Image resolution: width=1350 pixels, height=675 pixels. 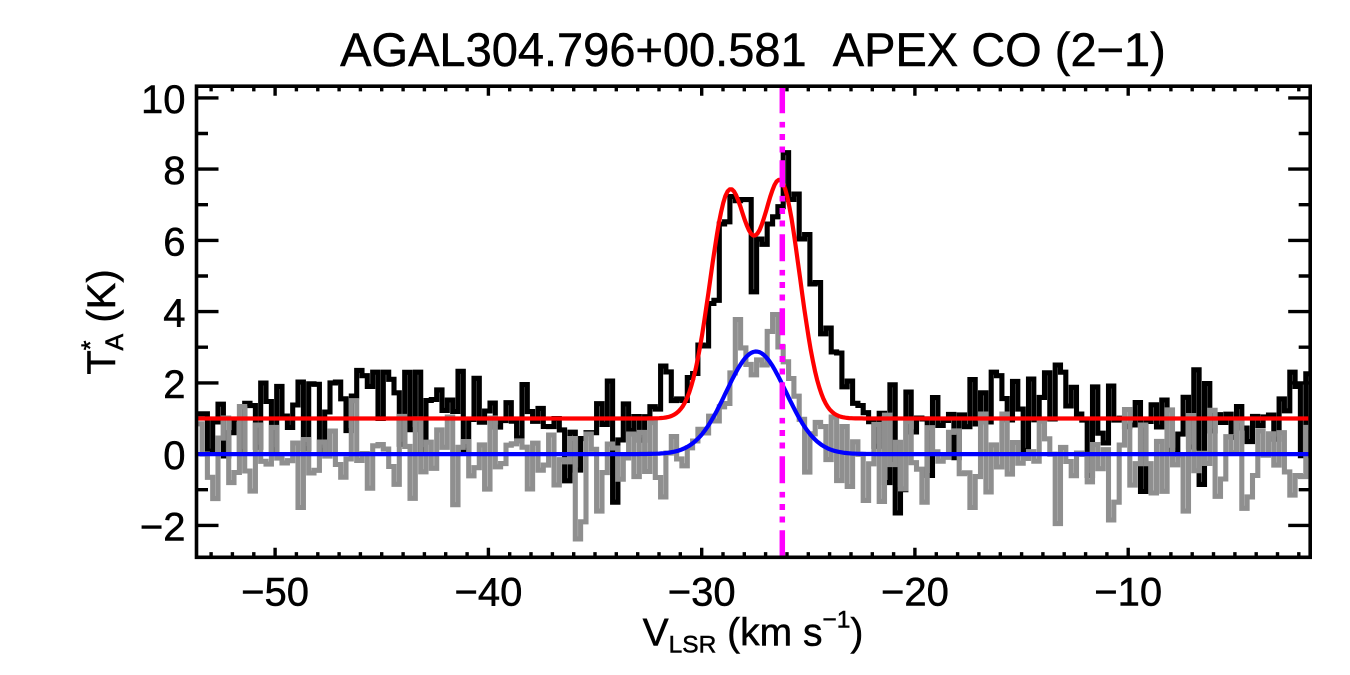 I want to click on svg-text: 0, so click(x=174, y=456).